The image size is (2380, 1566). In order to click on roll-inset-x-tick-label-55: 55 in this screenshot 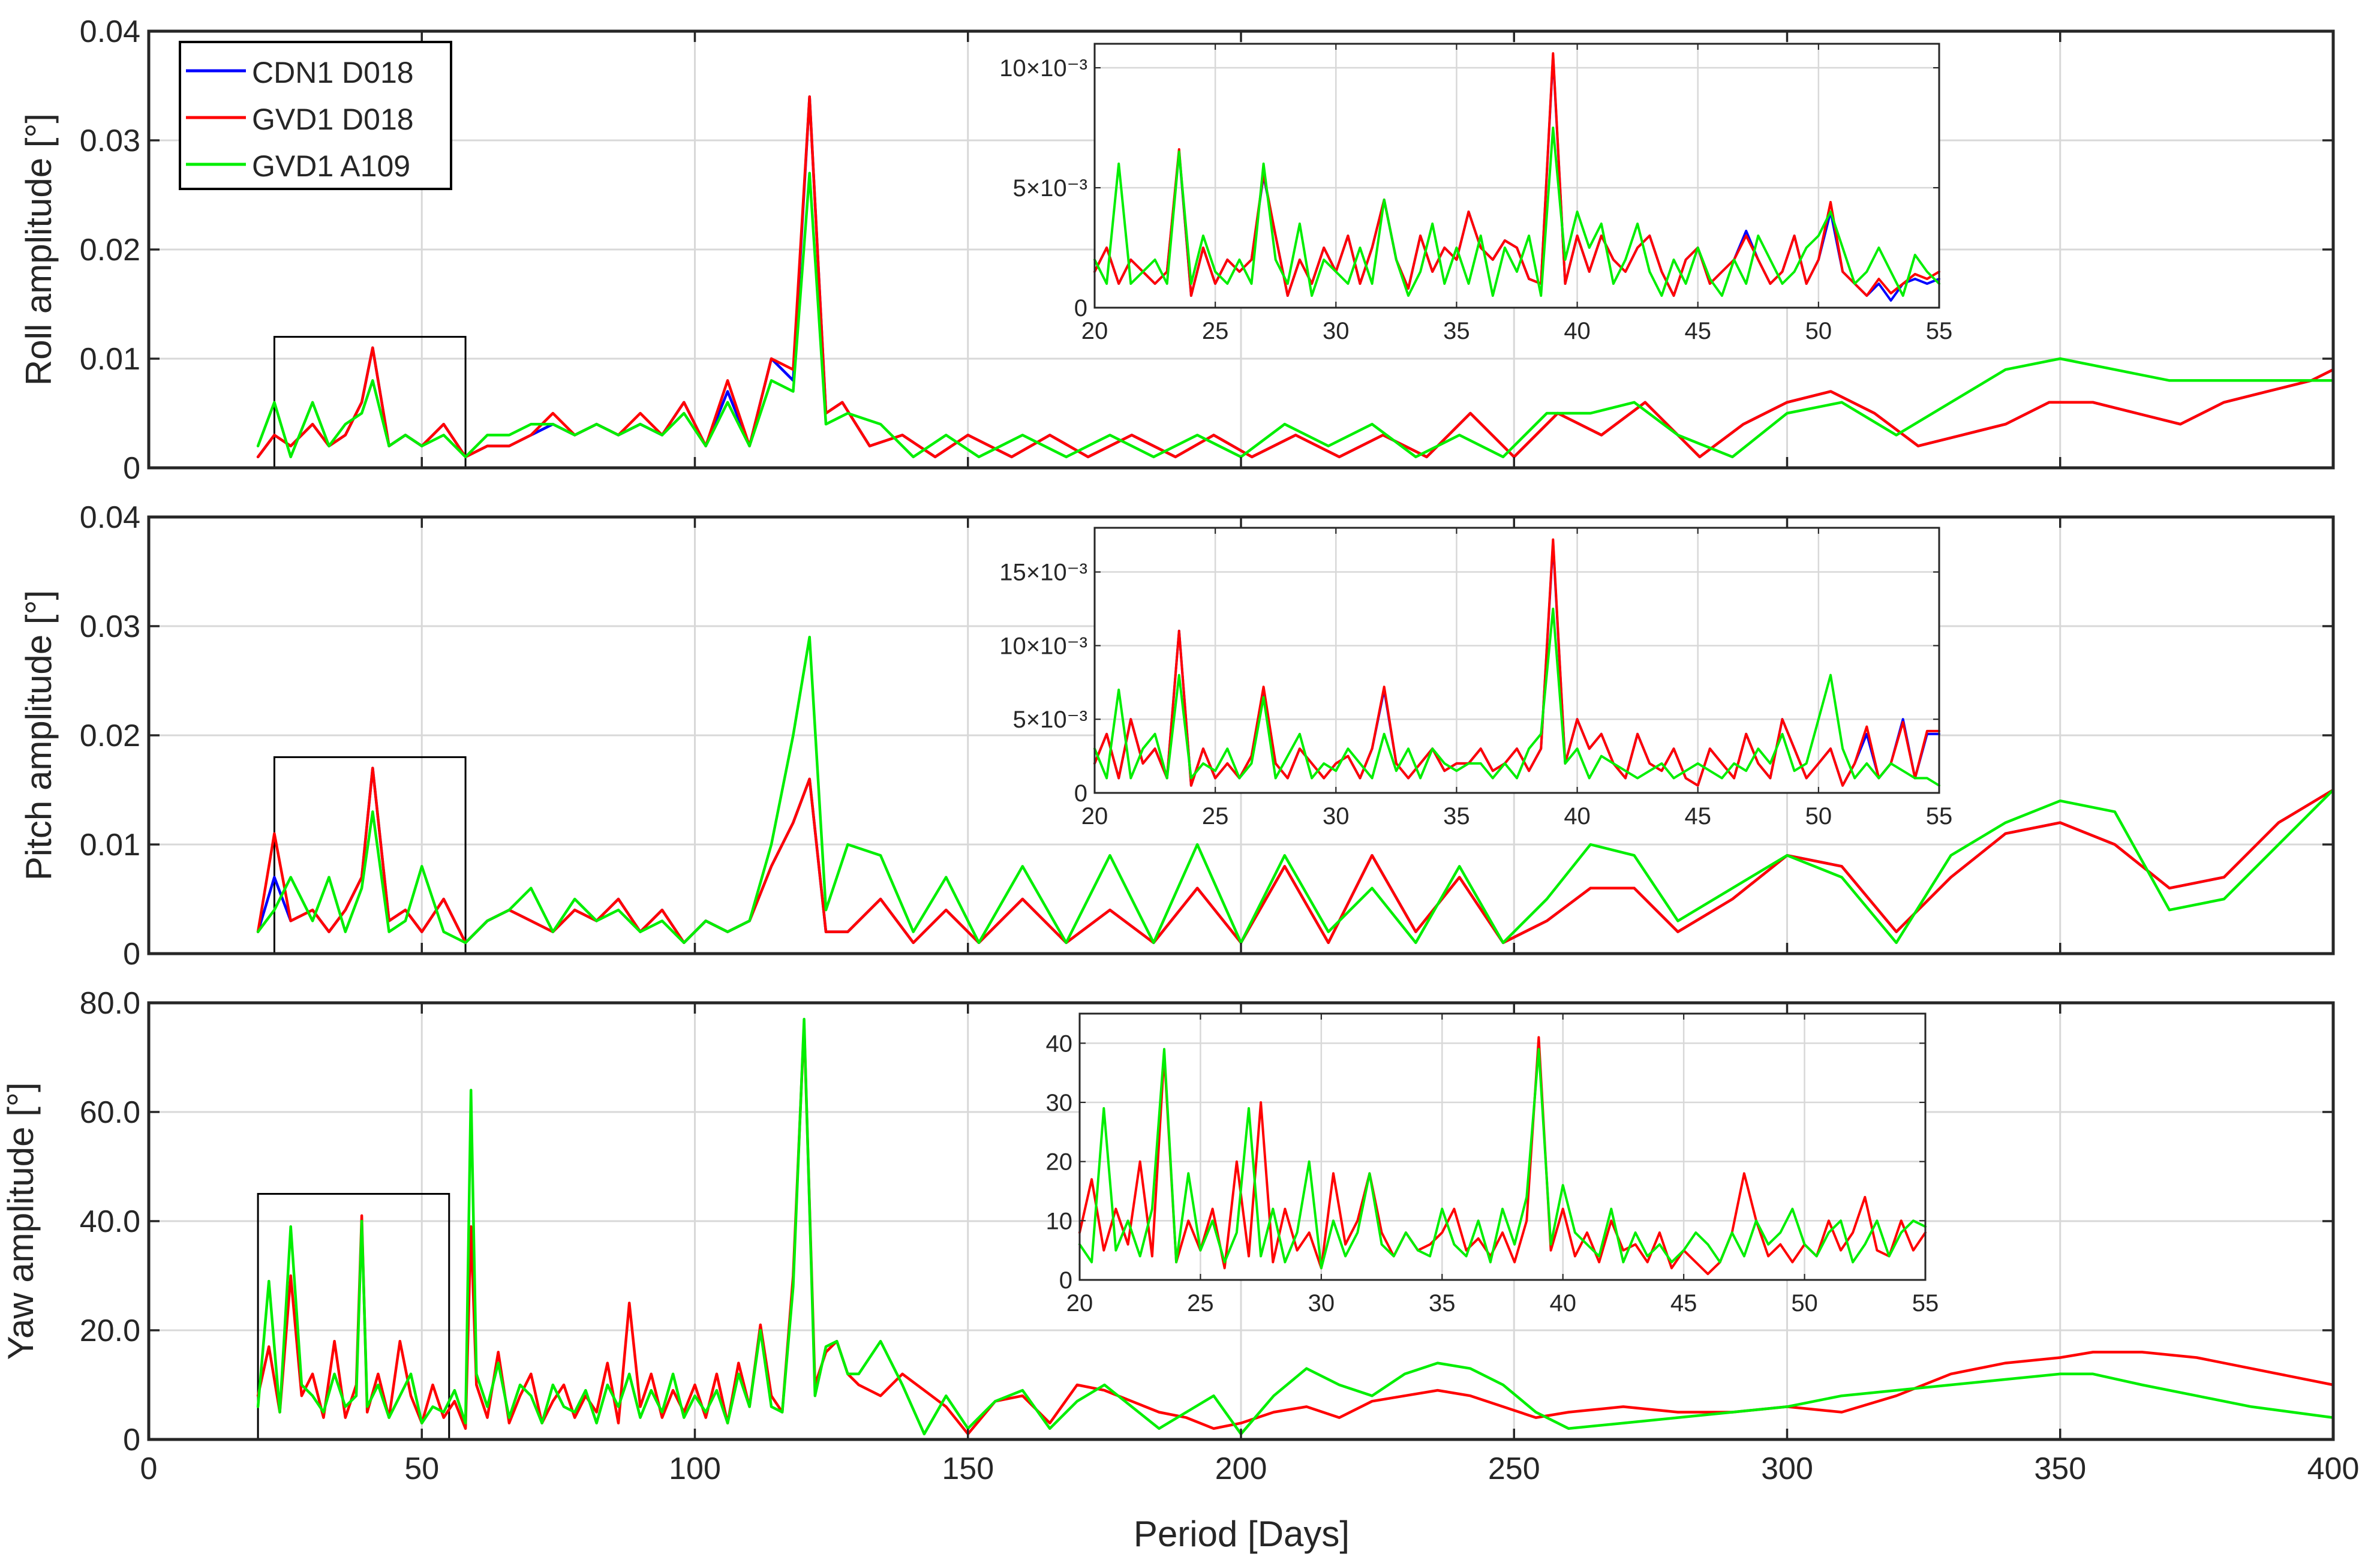, I will do `click(1940, 331)`.